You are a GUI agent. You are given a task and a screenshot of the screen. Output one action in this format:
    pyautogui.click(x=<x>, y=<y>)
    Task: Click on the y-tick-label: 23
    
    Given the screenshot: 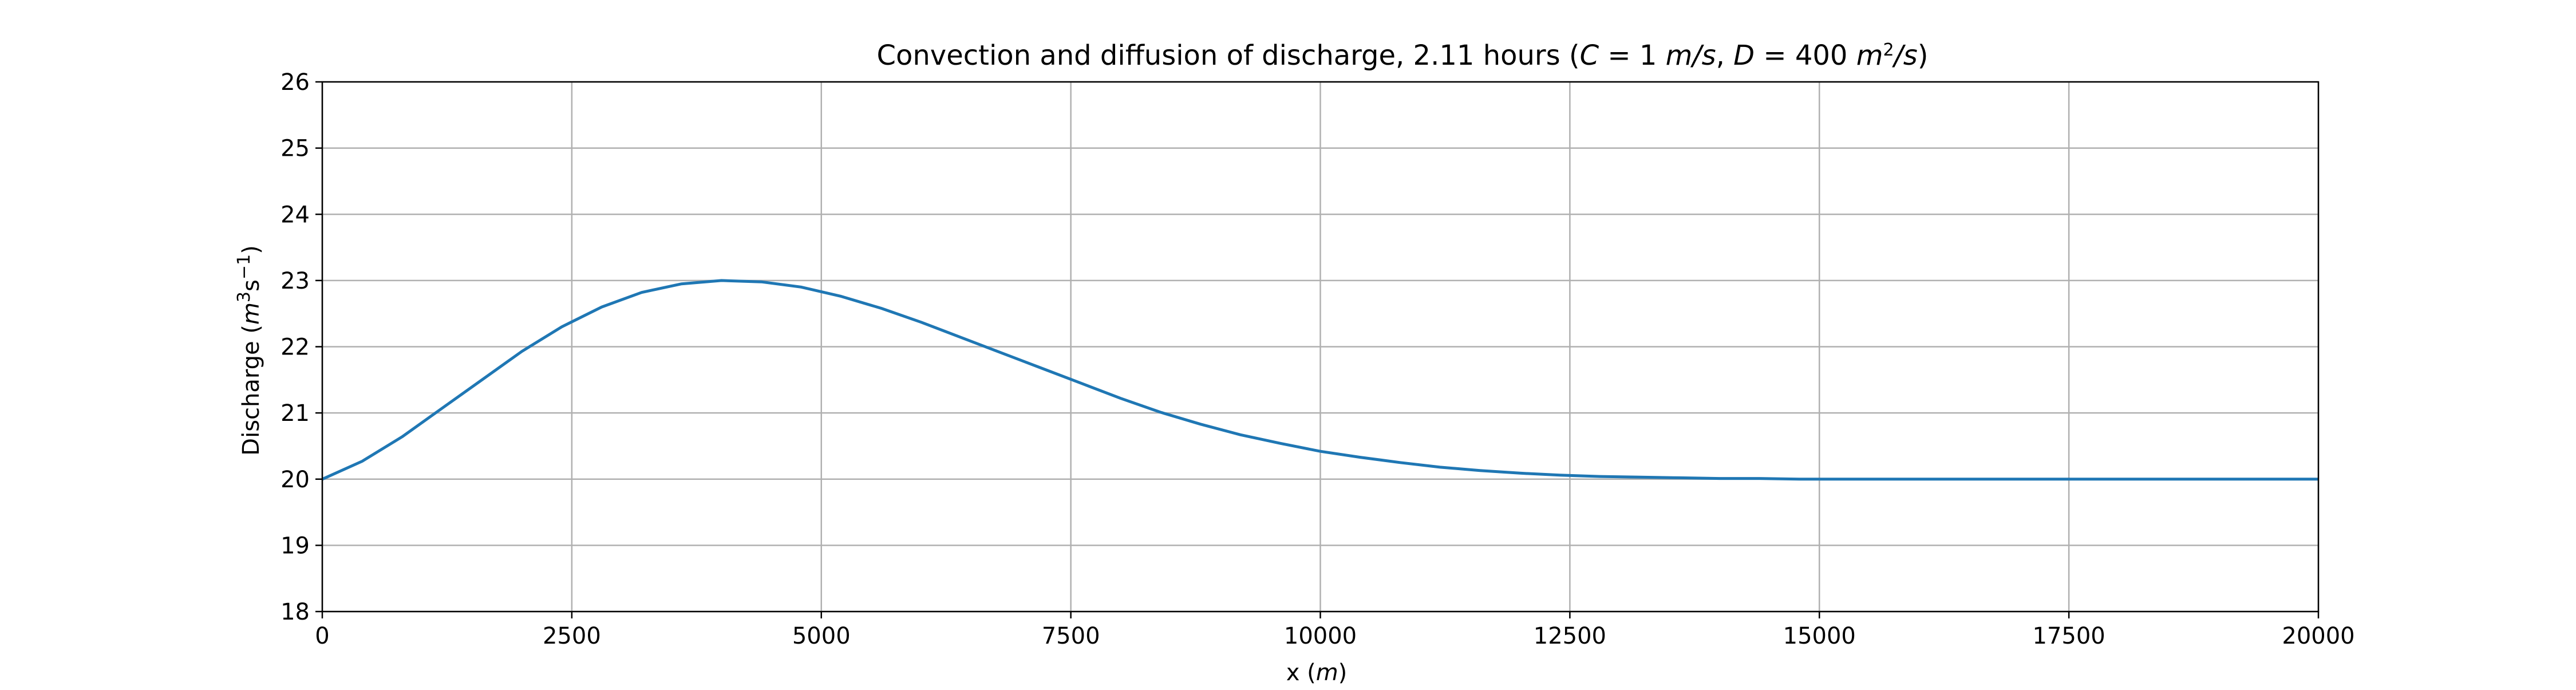 What is the action you would take?
    pyautogui.click(x=295, y=281)
    